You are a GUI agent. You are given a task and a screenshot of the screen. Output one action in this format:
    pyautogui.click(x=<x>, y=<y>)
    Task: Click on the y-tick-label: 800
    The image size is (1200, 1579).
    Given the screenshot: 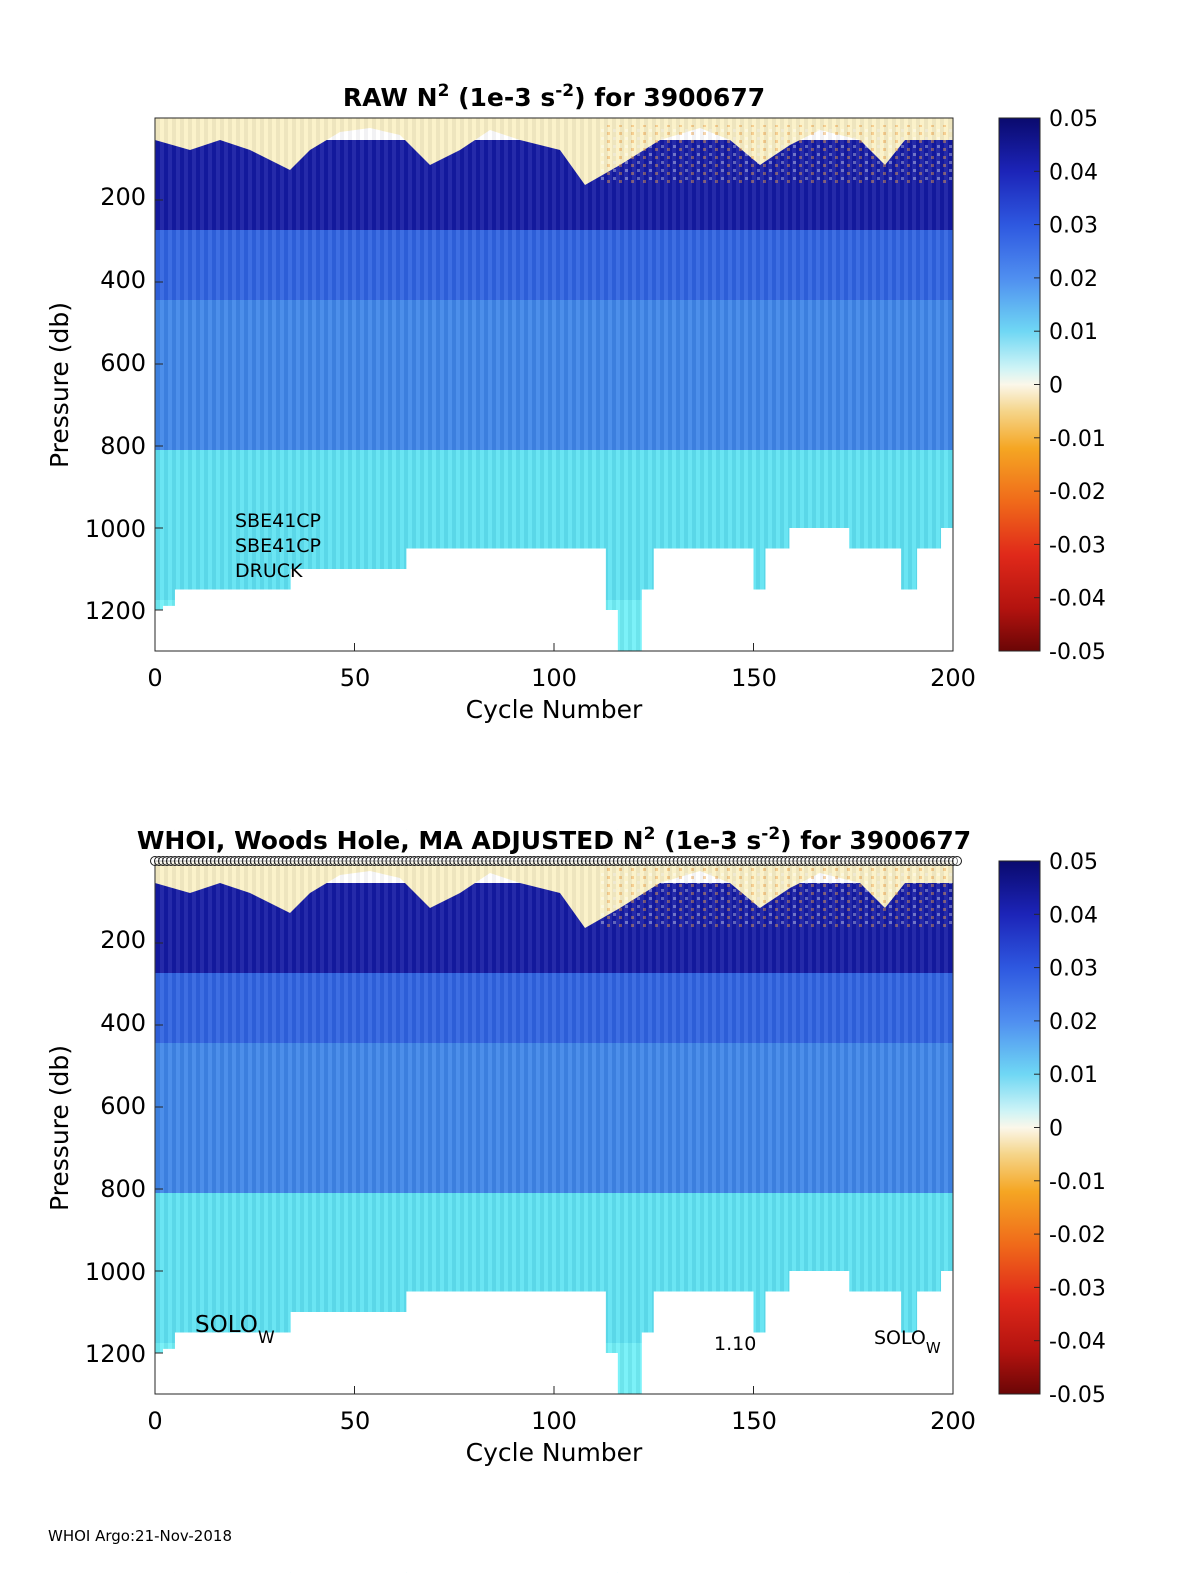 What is the action you would take?
    pyautogui.click(x=123, y=446)
    